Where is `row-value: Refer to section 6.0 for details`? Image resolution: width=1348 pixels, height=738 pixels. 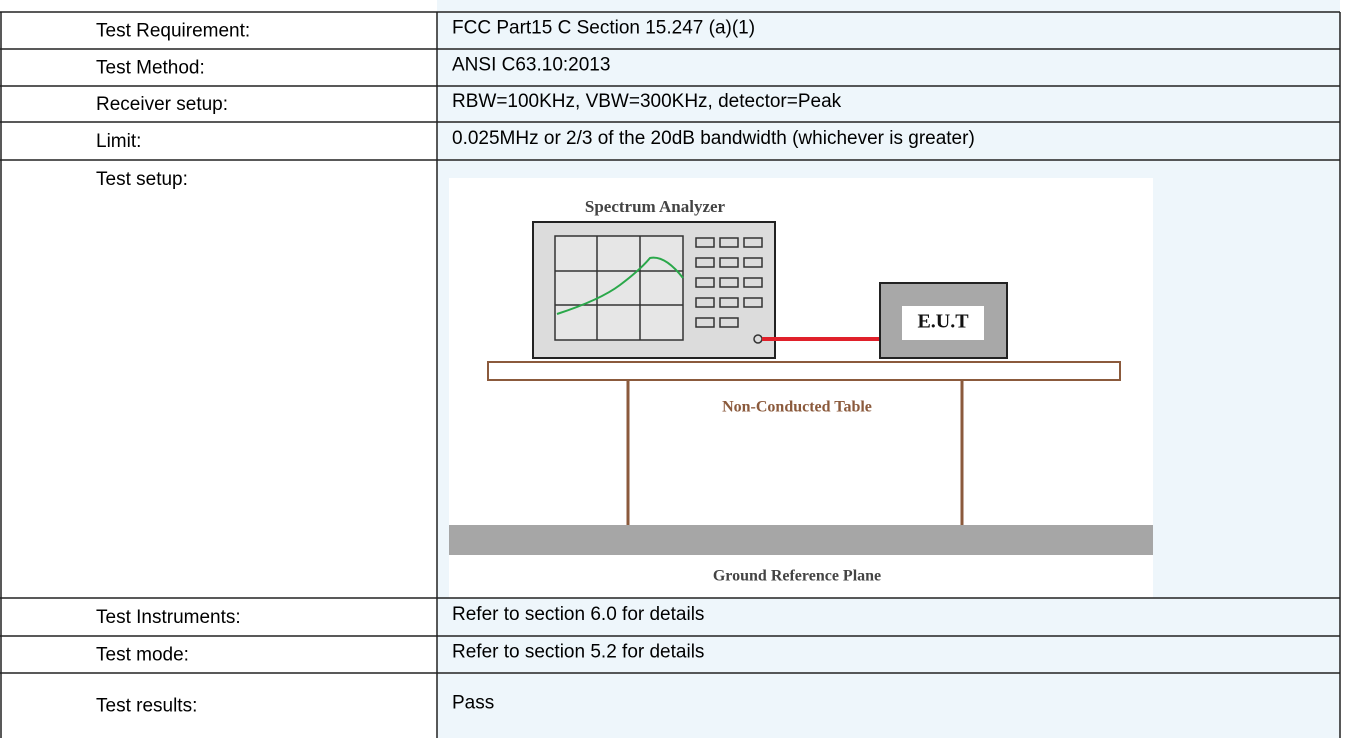 row-value: Refer to section 6.0 for details is located at coordinates (578, 614).